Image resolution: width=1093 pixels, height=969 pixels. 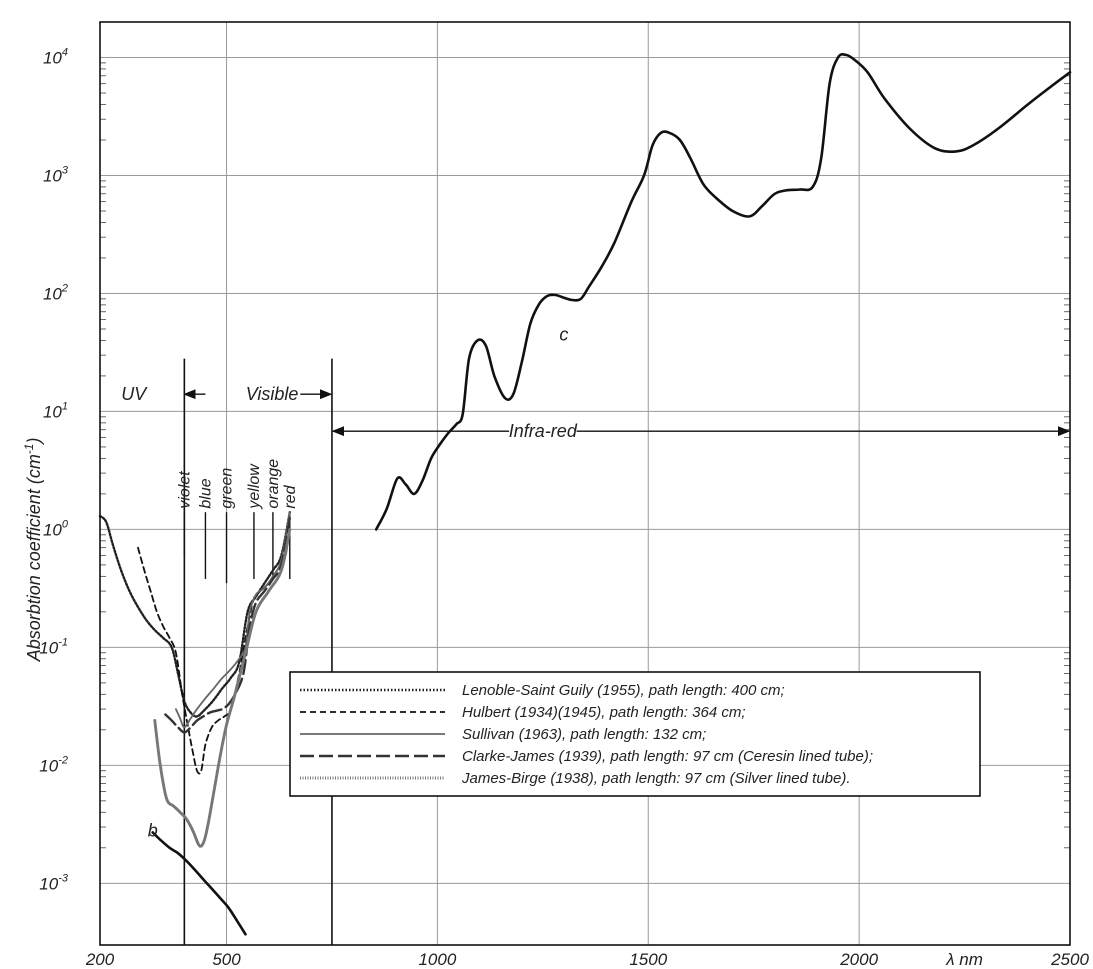 What do you see at coordinates (858, 959) in the screenshot?
I see `x-tick-label-2000: 2000` at bounding box center [858, 959].